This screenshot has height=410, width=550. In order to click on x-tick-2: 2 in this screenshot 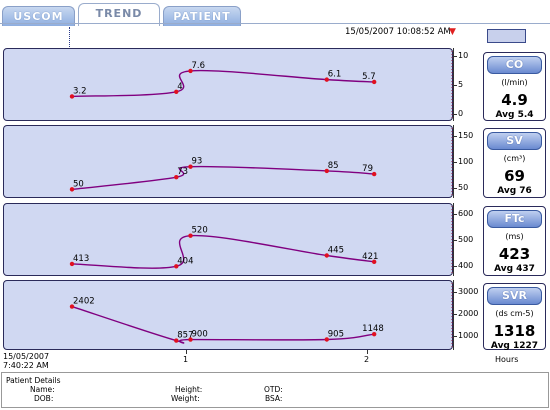, I will do `click(367, 359)`.